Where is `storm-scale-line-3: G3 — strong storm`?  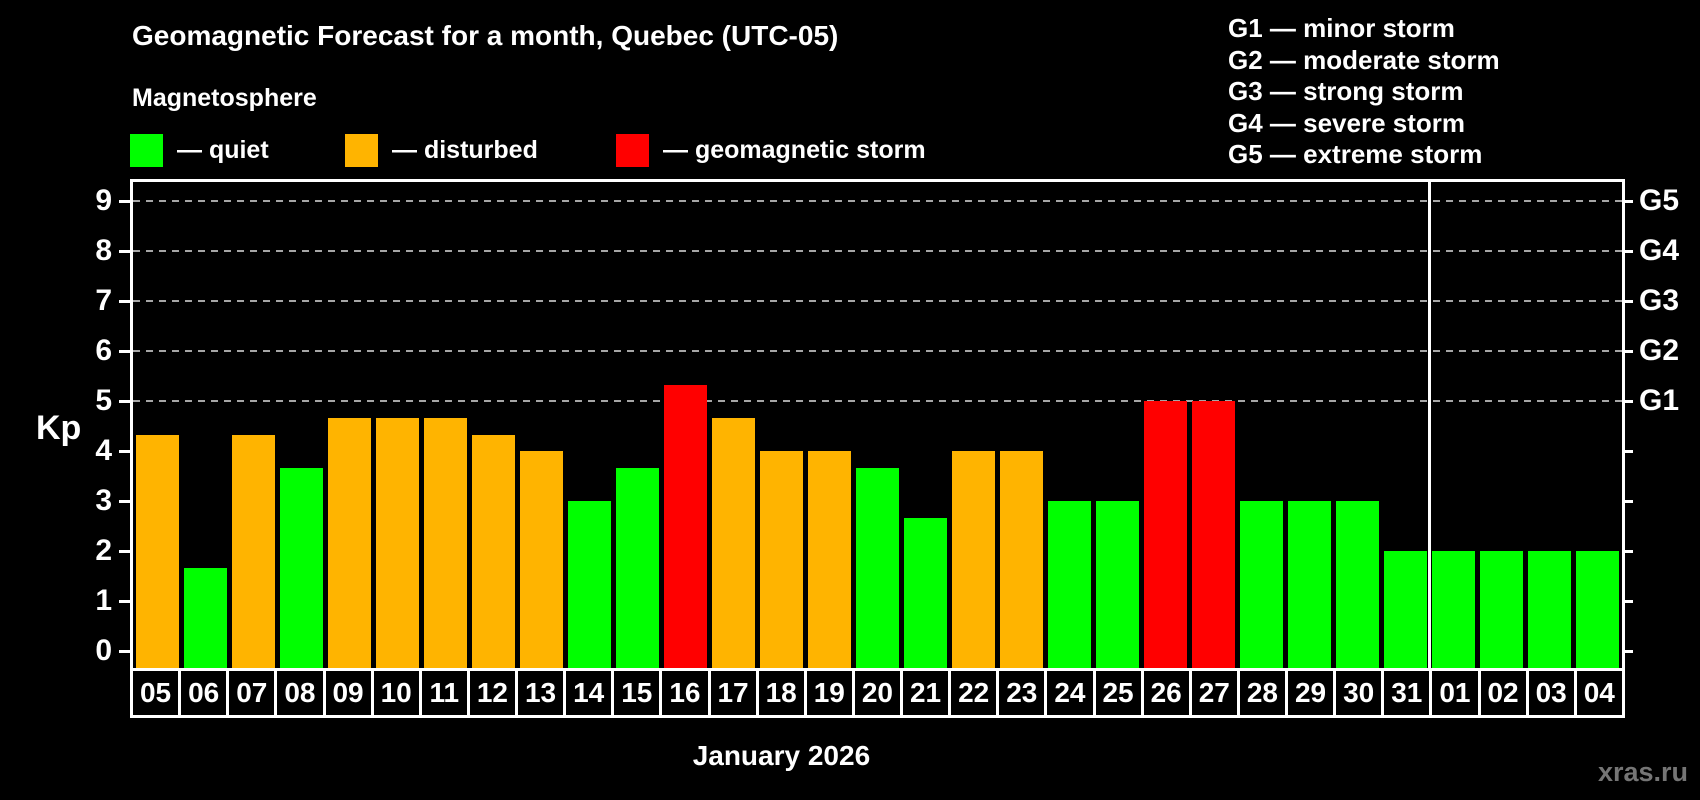 storm-scale-line-3: G3 — strong storm is located at coordinates (1346, 91).